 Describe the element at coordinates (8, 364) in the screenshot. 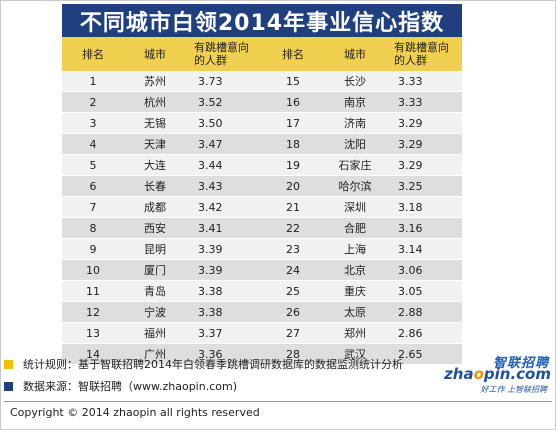

I see `yellow-square-icon` at that location.